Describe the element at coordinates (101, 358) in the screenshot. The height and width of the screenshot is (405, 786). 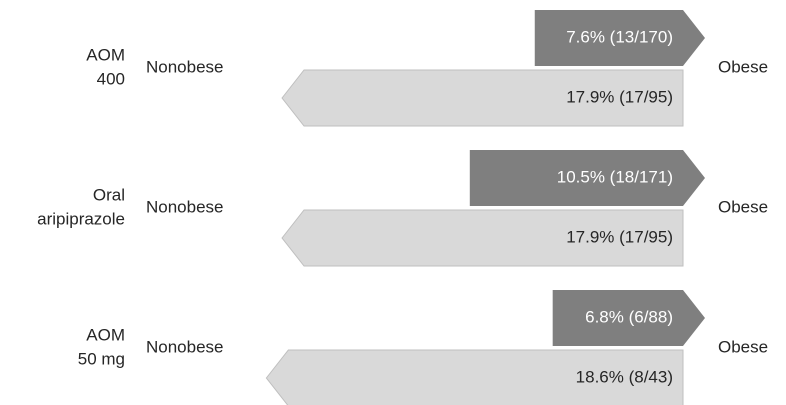
I see `category-label: 50 mg` at that location.